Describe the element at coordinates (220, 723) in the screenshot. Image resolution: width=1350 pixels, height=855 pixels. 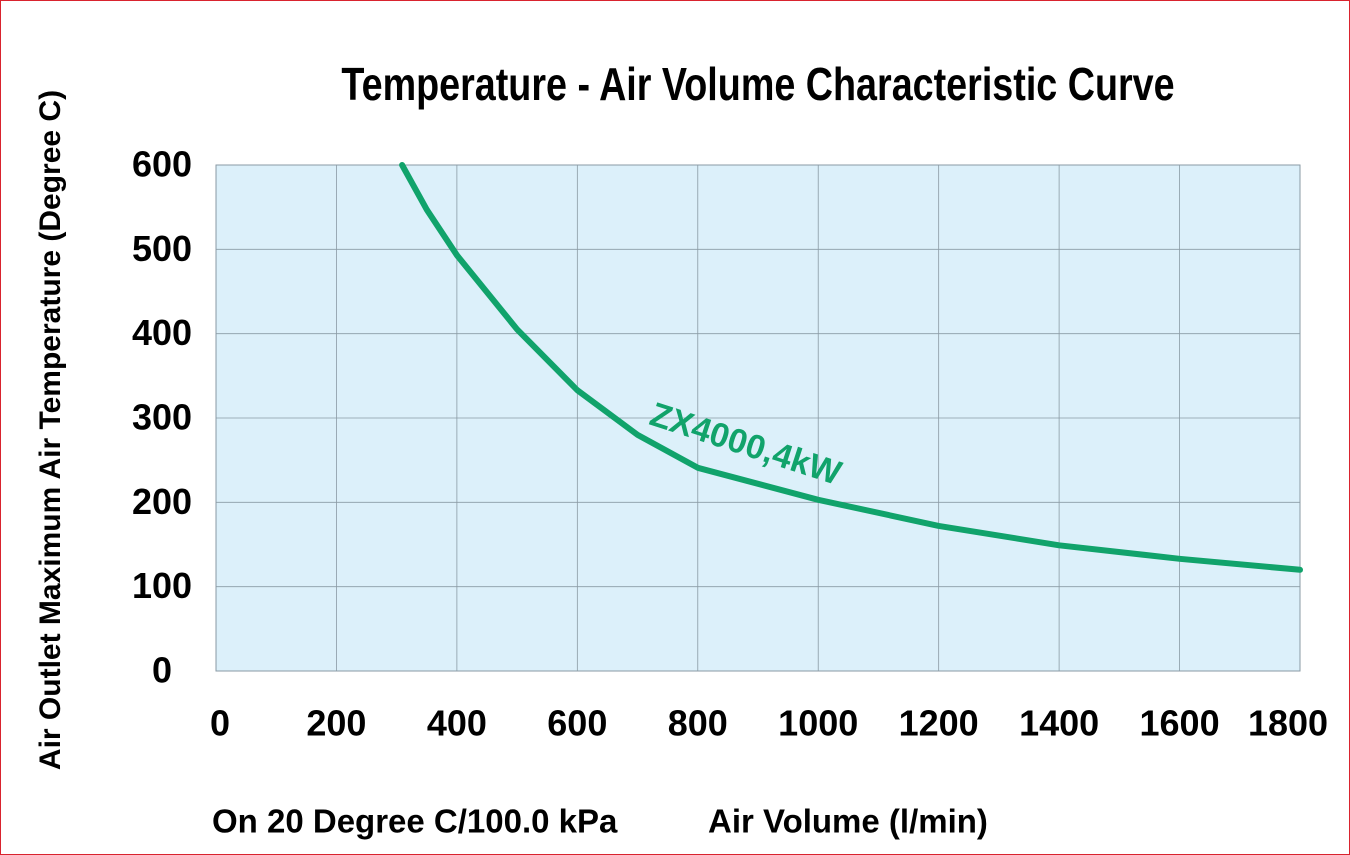
I see `x-tick-label: 0` at that location.